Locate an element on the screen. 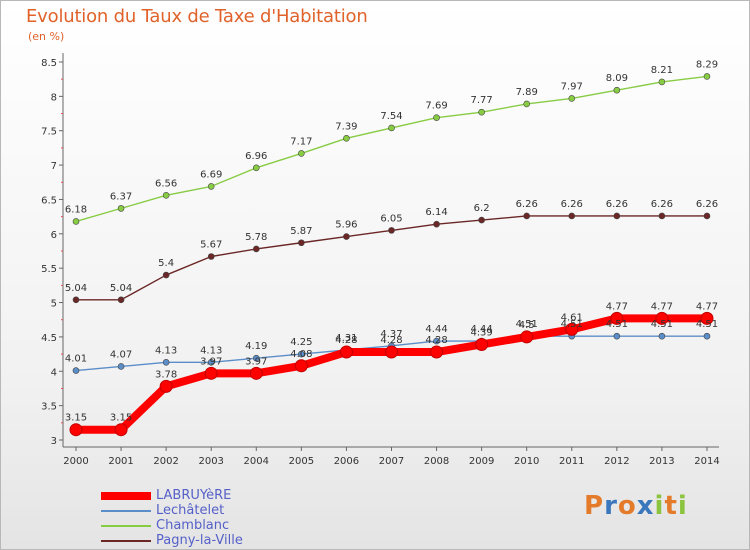  data-label: 4.44 is located at coordinates (481, 329).